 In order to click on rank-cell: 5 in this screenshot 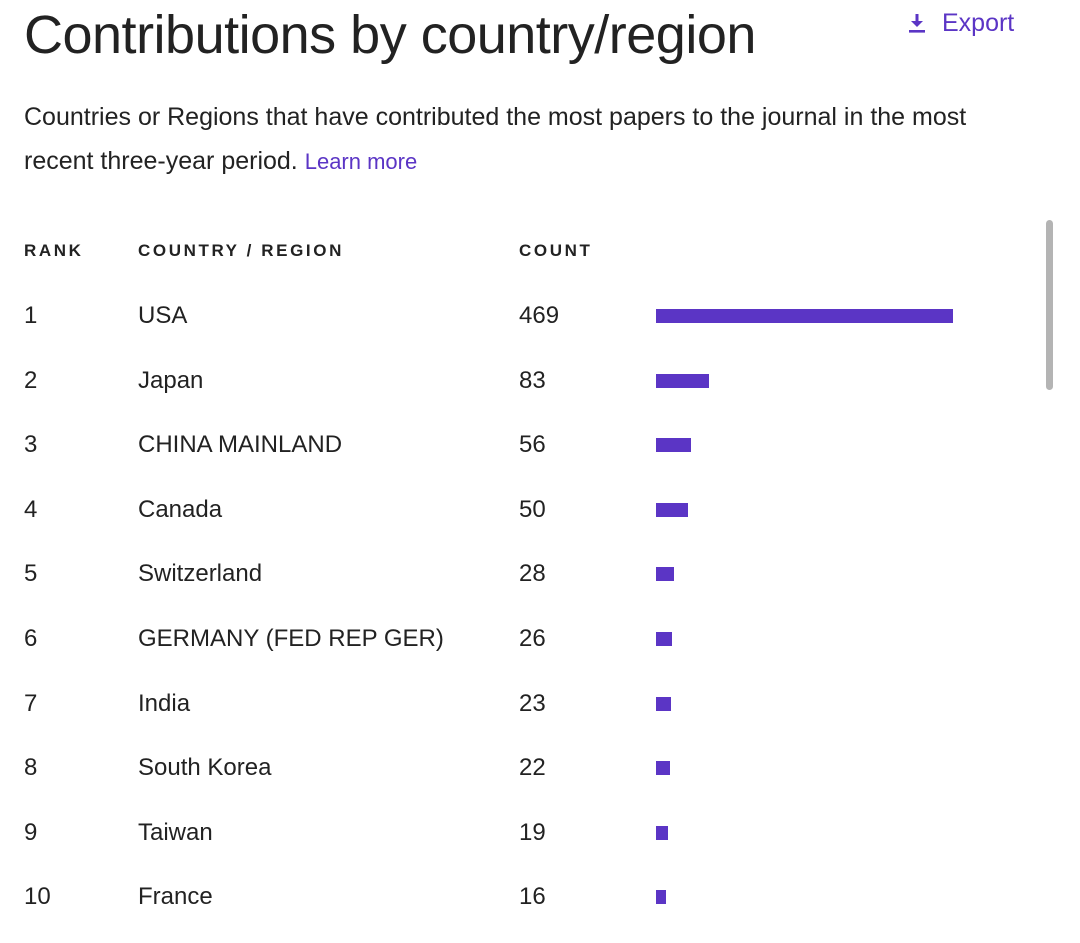, I will do `click(31, 574)`.